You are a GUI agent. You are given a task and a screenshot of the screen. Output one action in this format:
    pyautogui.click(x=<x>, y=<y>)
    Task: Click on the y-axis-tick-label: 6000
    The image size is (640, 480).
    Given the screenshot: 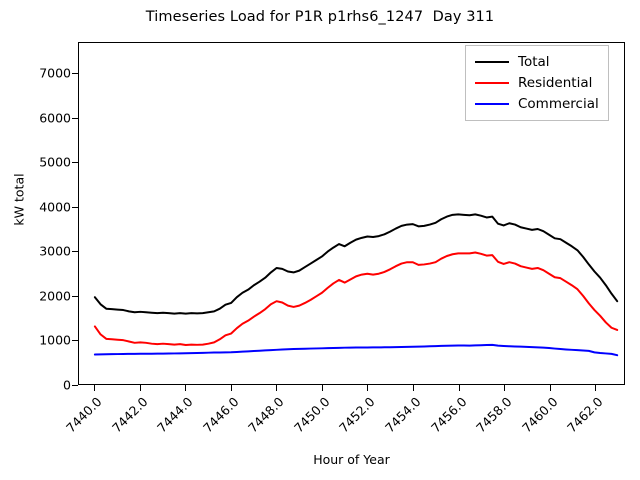 What is the action you would take?
    pyautogui.click(x=55, y=118)
    